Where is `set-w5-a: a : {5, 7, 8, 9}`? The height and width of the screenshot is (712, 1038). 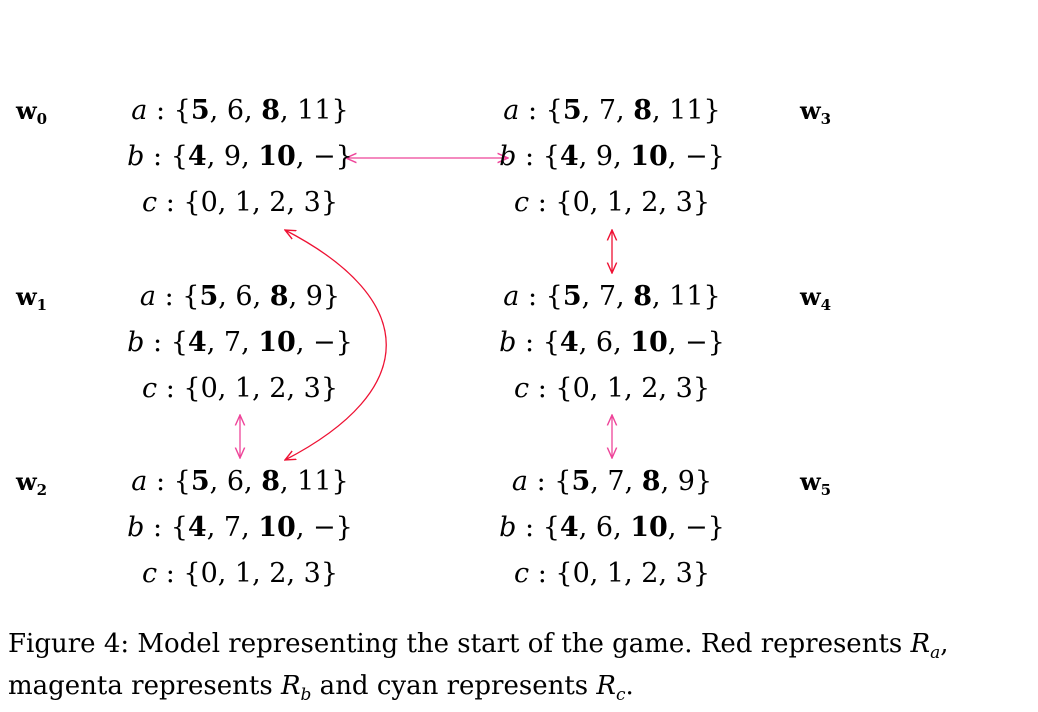
set-w5-a: a : {5, 7, 8, 9} is located at coordinates (612, 481).